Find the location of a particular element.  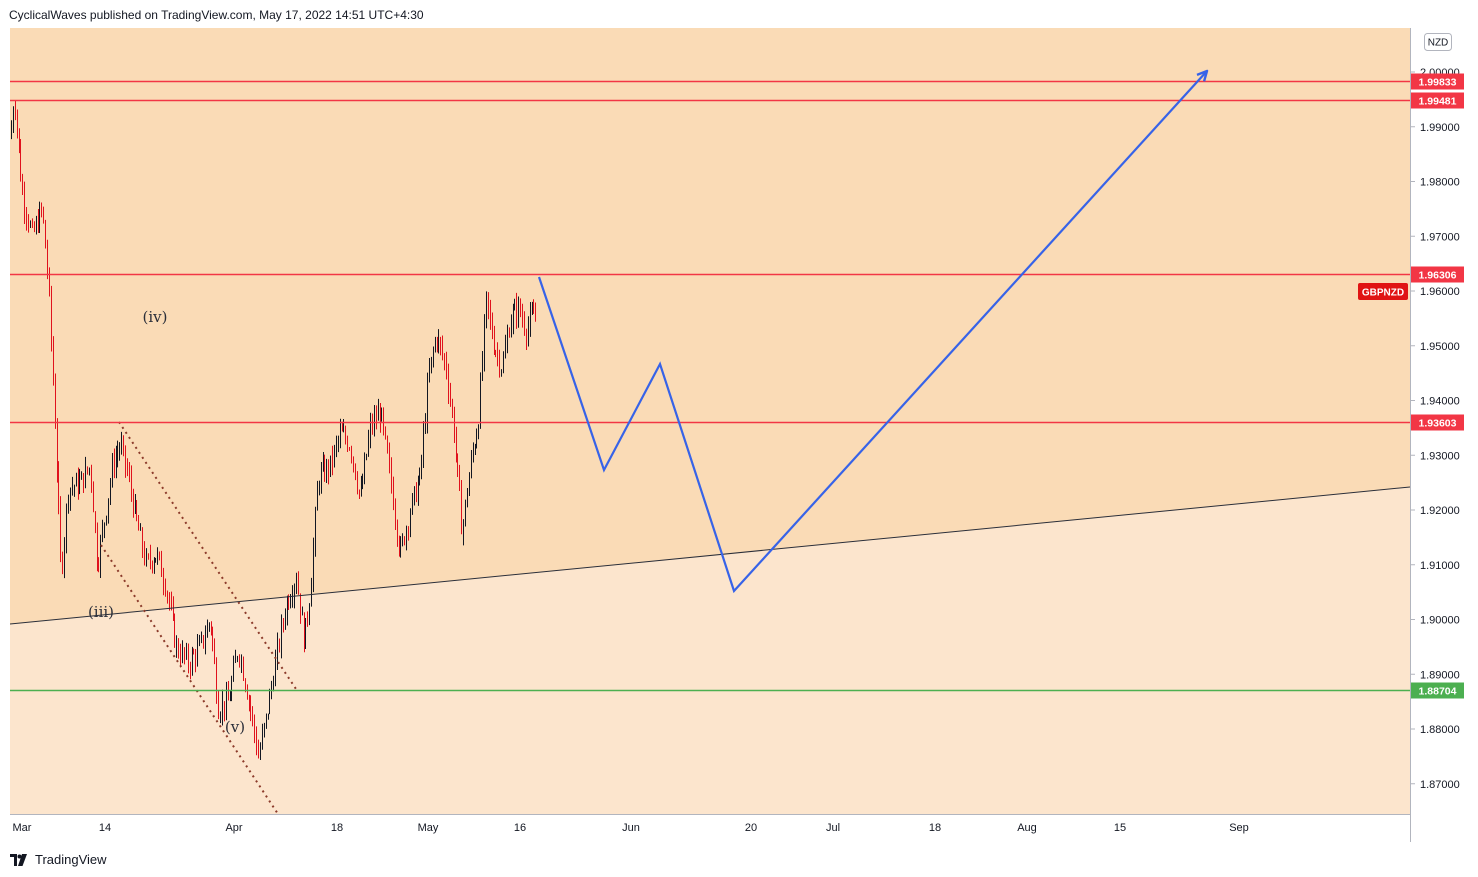

price-tick-label: 1.94000 is located at coordinates (1440, 402).